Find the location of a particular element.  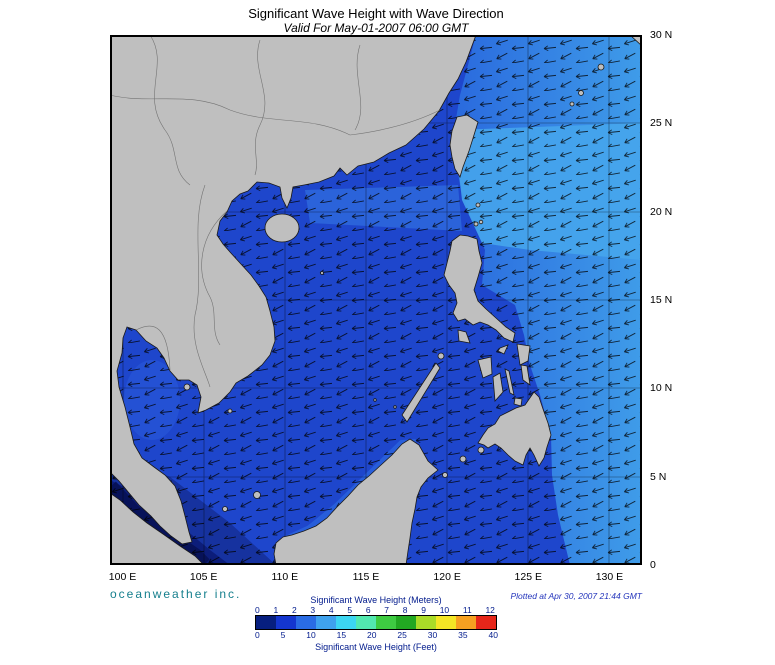

land-mindoro is located at coordinates (464, 336).